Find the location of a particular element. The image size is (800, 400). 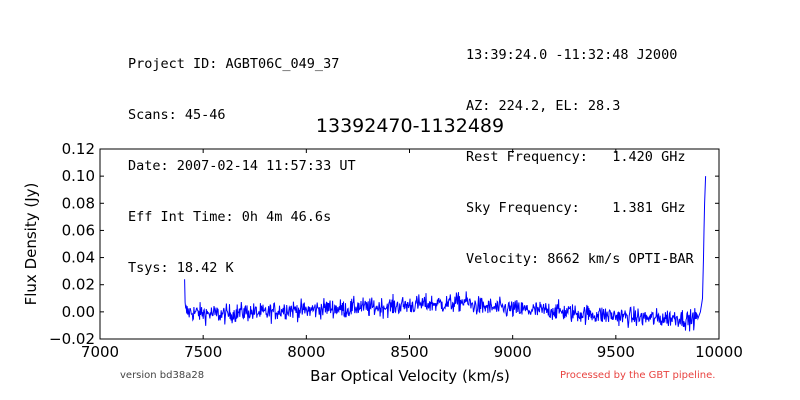

y-tick-label: 0.12 is located at coordinates (78, 149).